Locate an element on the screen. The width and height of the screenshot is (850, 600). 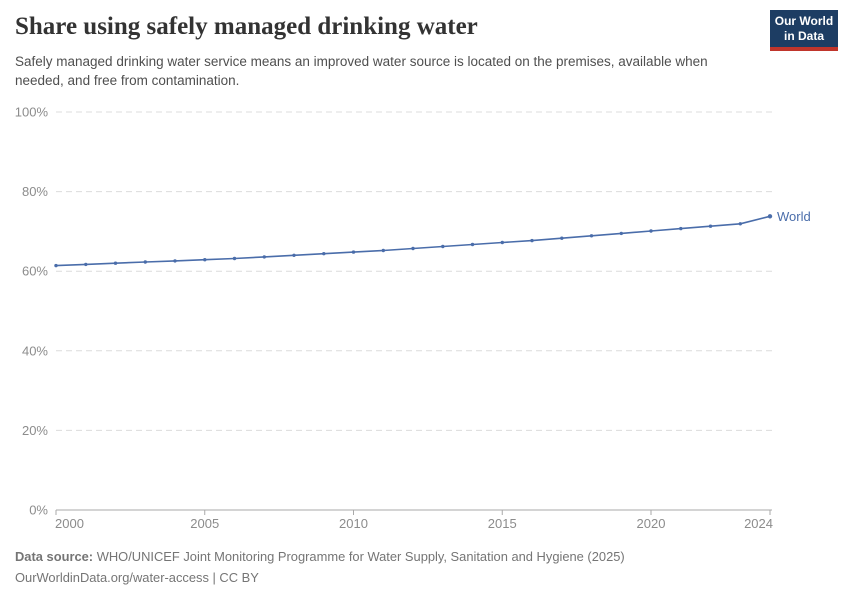
x-axis-tick-label: 2000 is located at coordinates (69, 523).